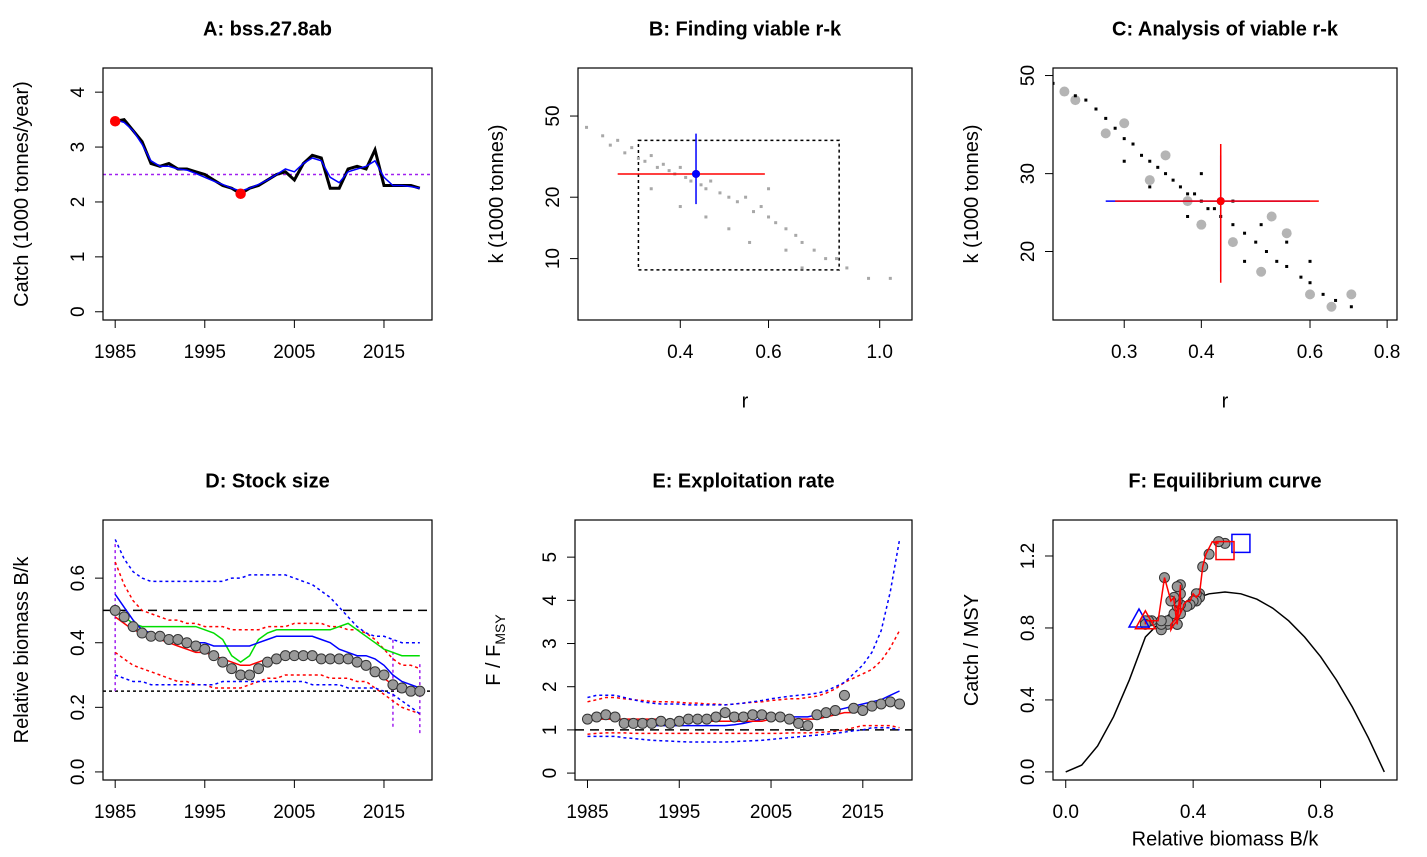 Image resolution: width=1427 pixels, height=857 pixels. What do you see at coordinates (205, 352) in the screenshot?
I see `x-tick-label: 1995` at bounding box center [205, 352].